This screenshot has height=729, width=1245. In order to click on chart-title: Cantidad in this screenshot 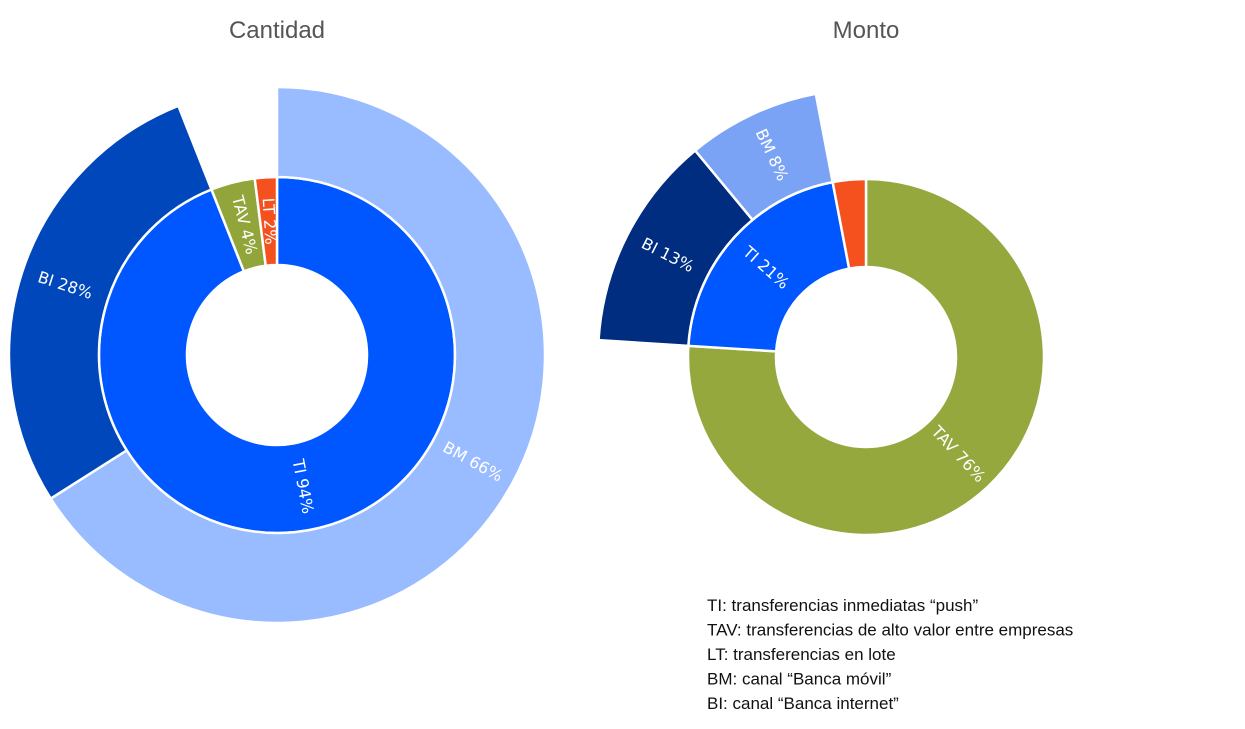, I will do `click(277, 30)`.